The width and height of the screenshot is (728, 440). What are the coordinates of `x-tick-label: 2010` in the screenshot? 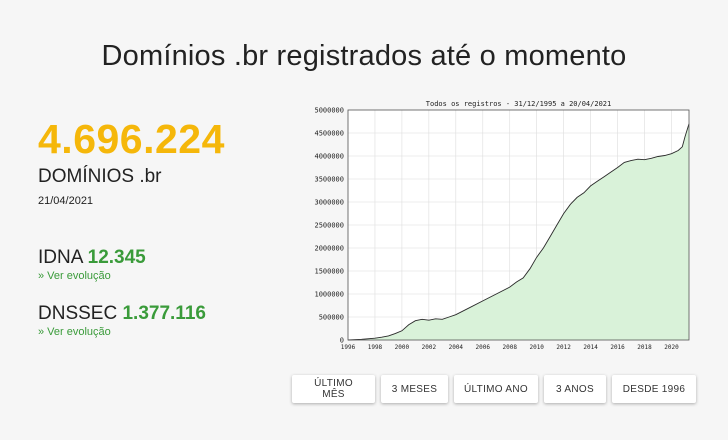 It's located at (536, 347).